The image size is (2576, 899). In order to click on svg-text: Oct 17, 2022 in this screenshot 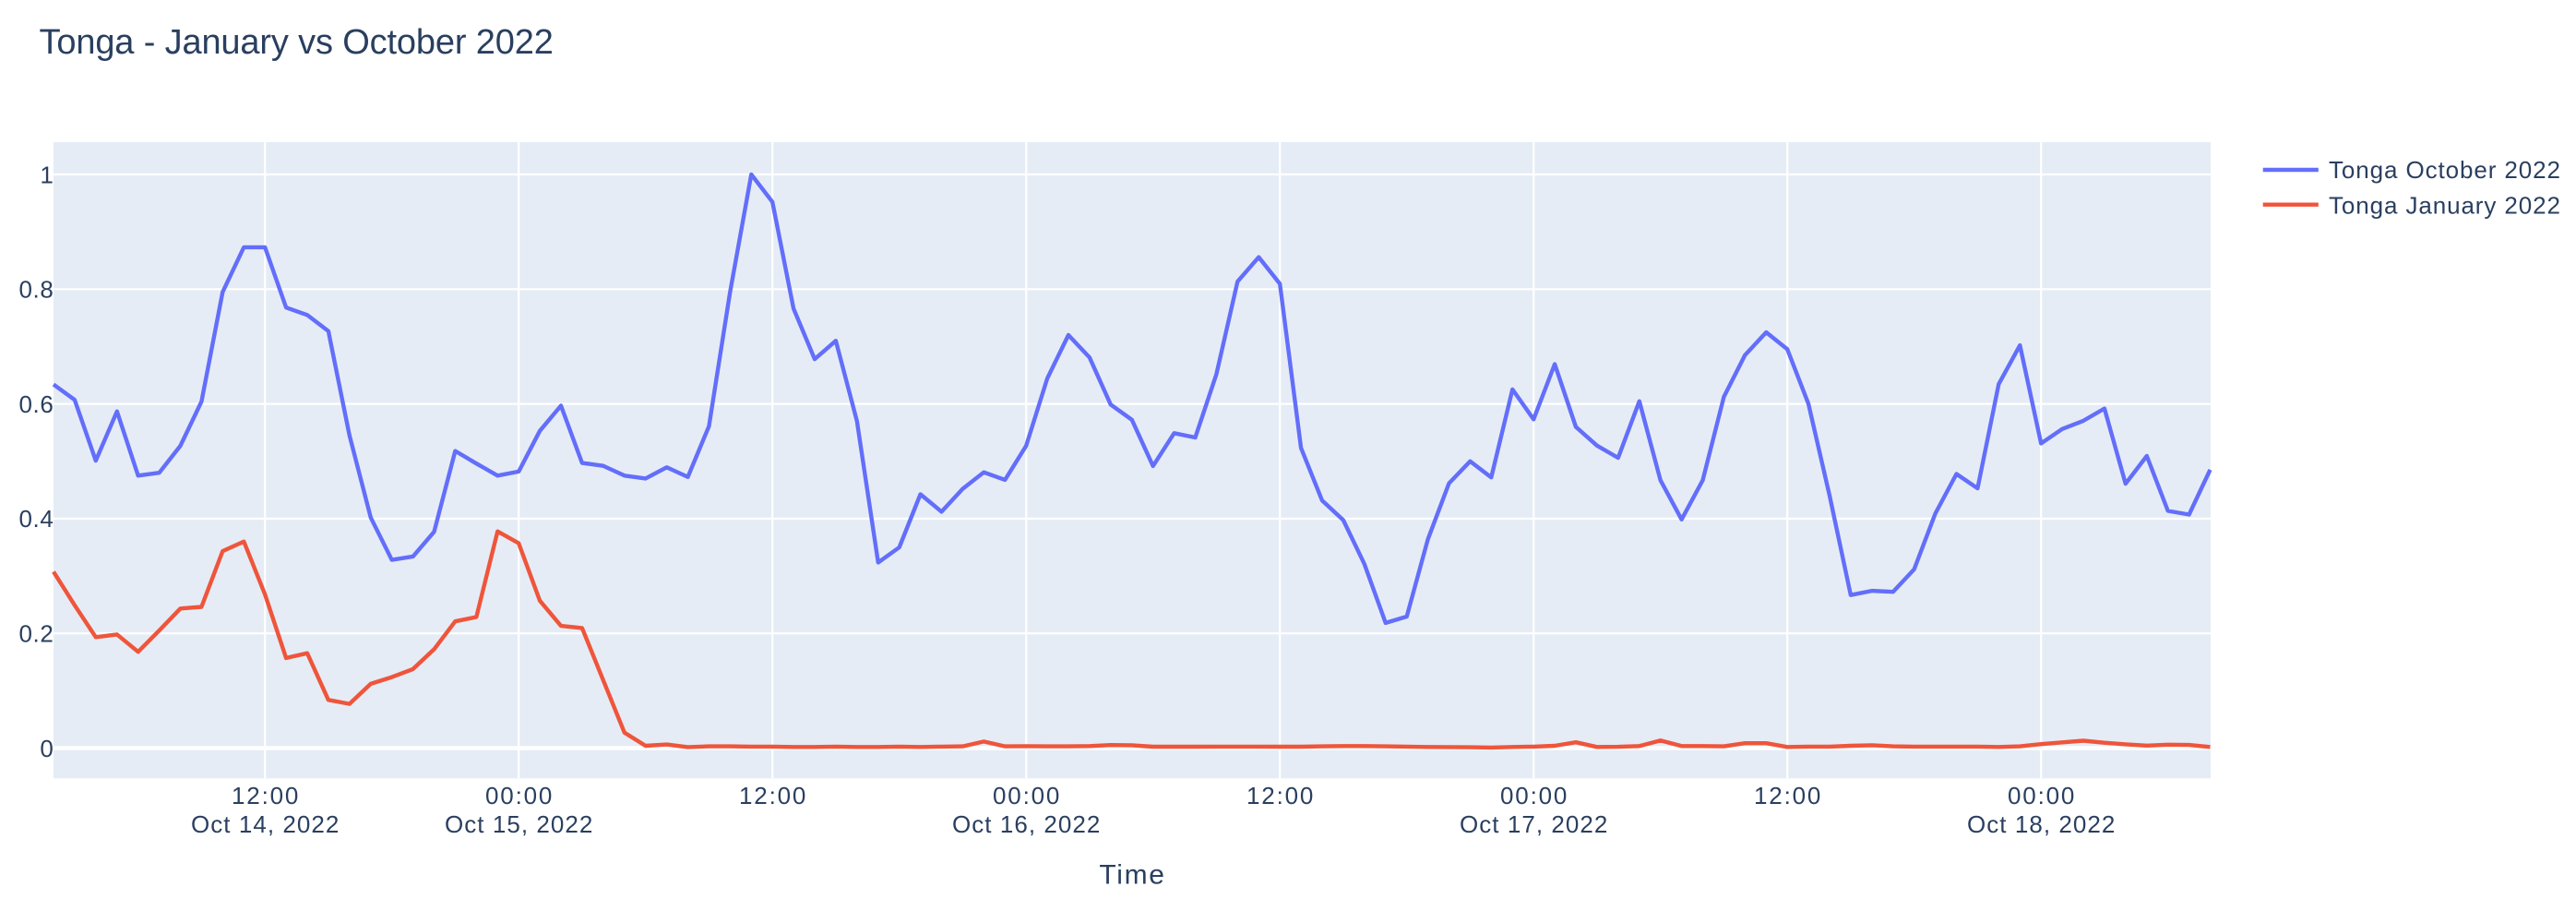, I will do `click(1534, 824)`.